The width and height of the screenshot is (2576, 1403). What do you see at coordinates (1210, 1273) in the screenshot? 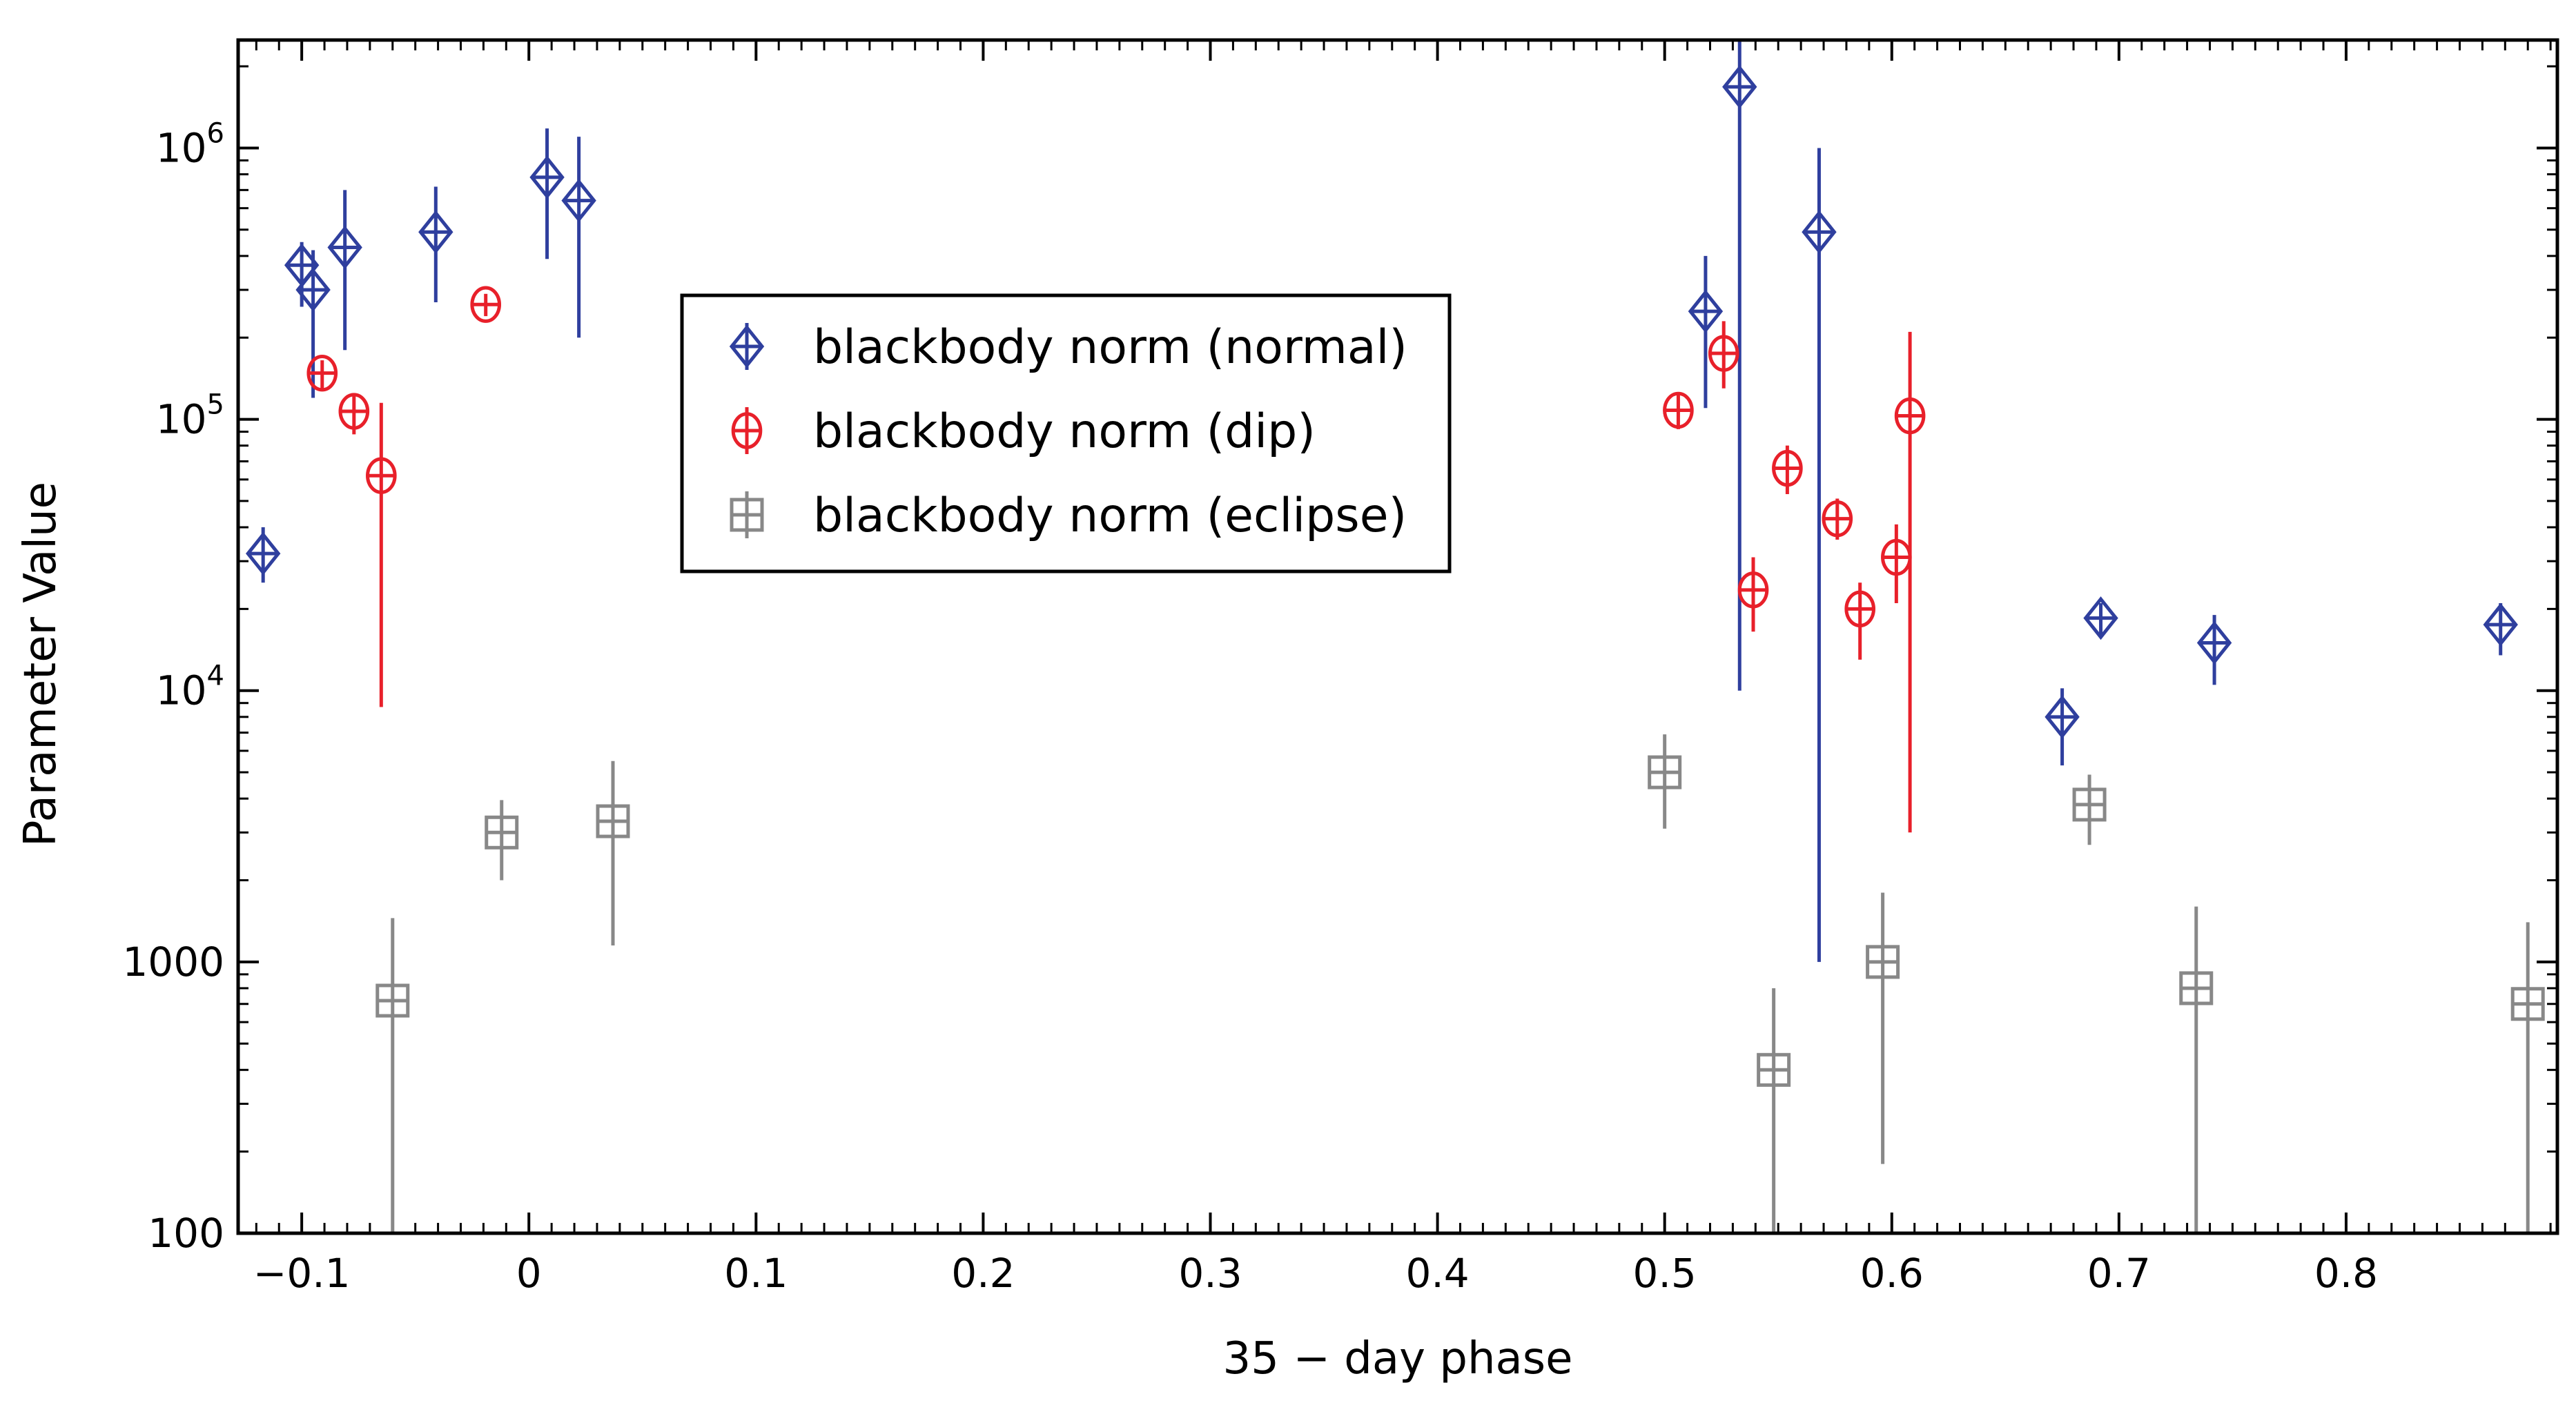
I see `x-tick-label: 0.3` at bounding box center [1210, 1273].